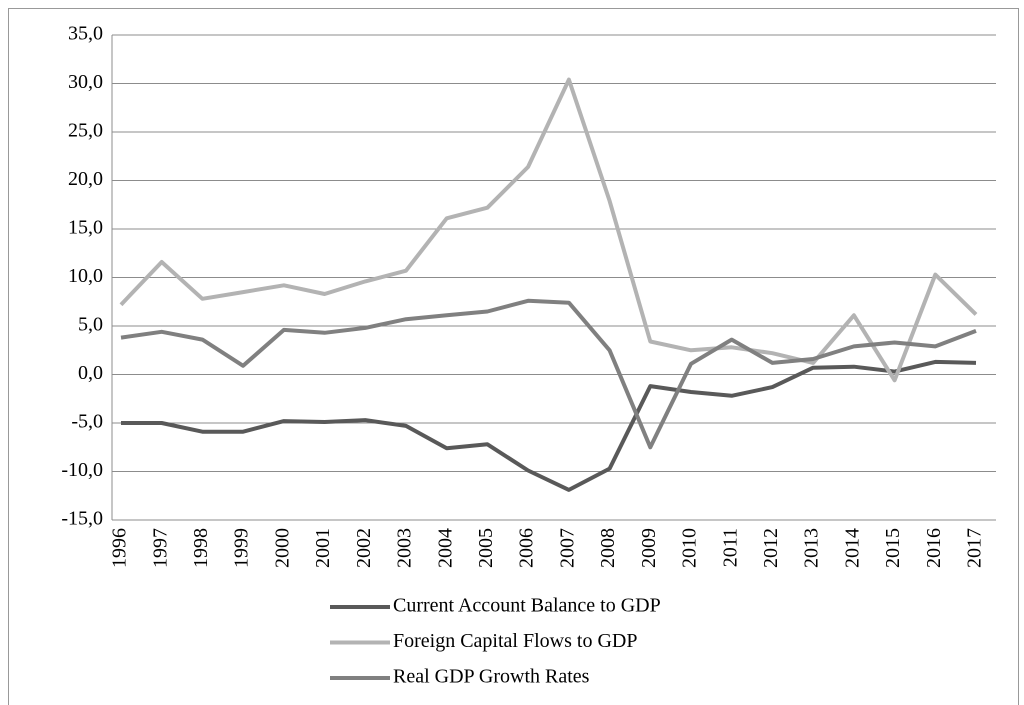  I want to click on x-tick-label: 2000, so click(282, 548).